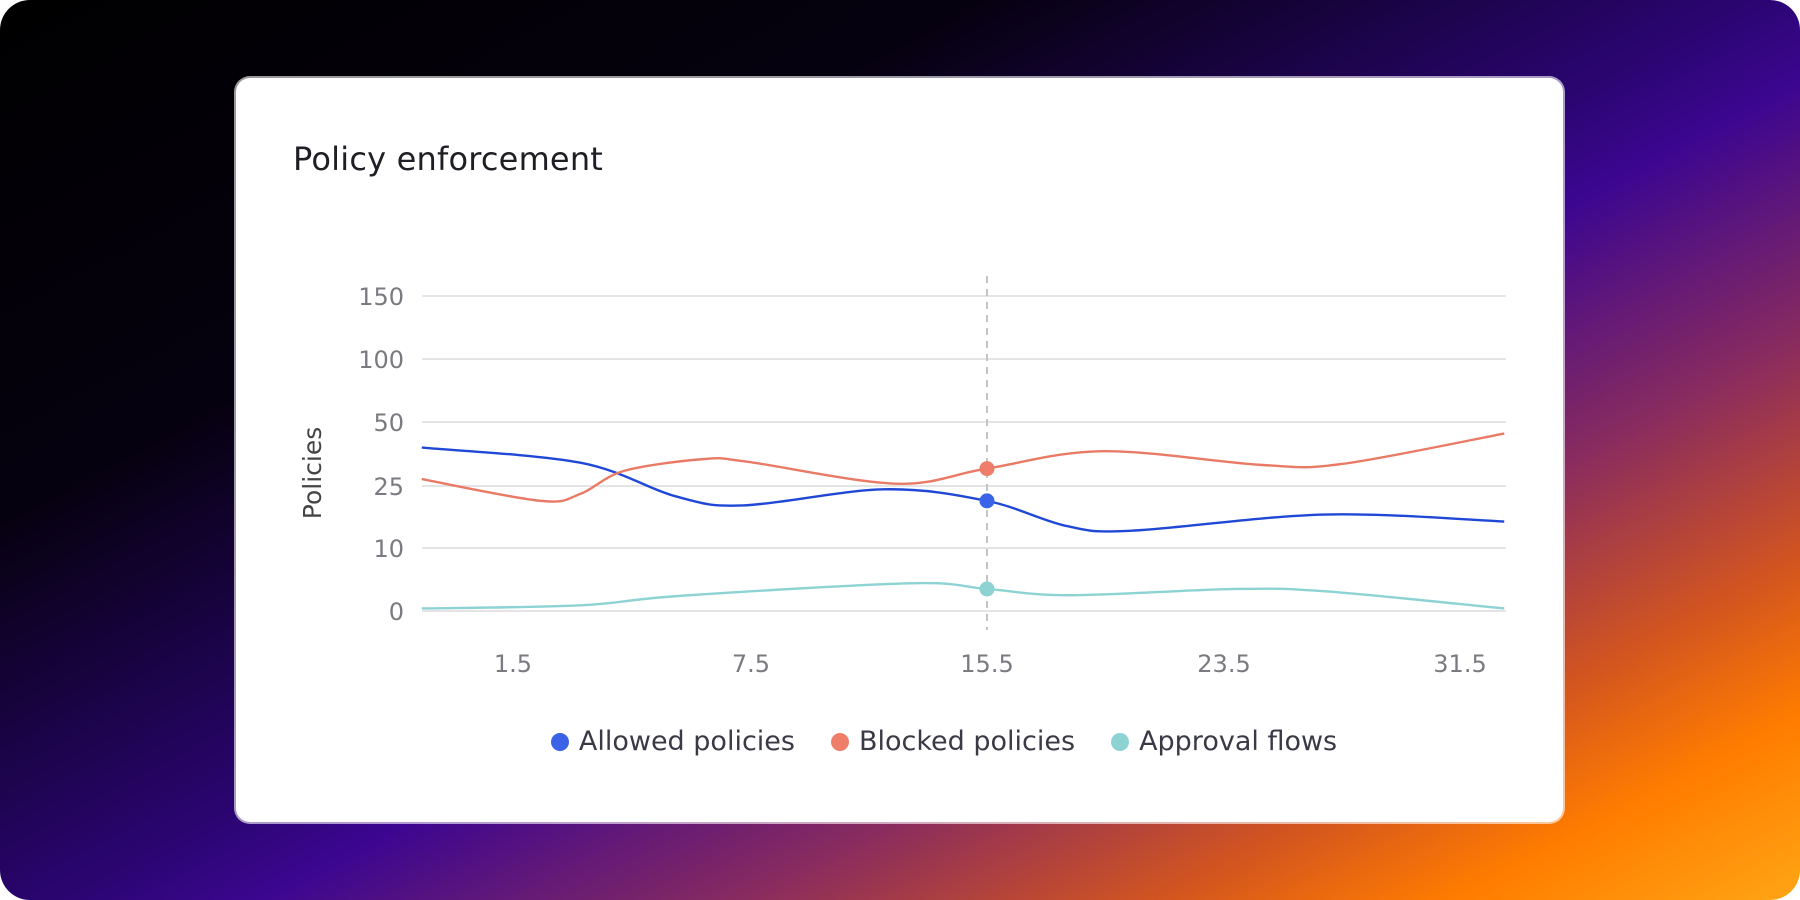  What do you see at coordinates (963, 467) in the screenshot?
I see `blocked-policies-line` at bounding box center [963, 467].